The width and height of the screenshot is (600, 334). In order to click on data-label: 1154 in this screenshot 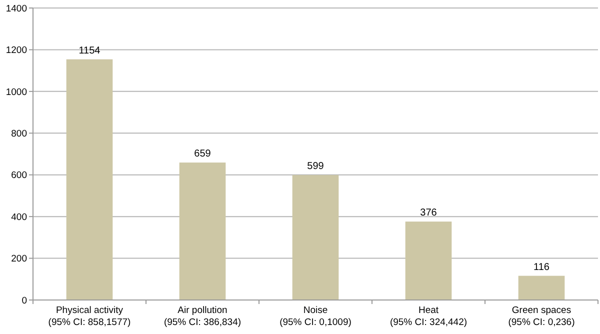, I will do `click(89, 50)`.